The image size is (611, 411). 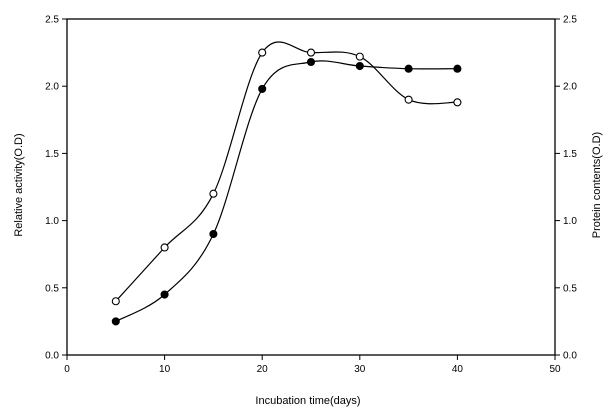 I want to click on y-tick-label-left: 0.0, so click(x=52, y=356).